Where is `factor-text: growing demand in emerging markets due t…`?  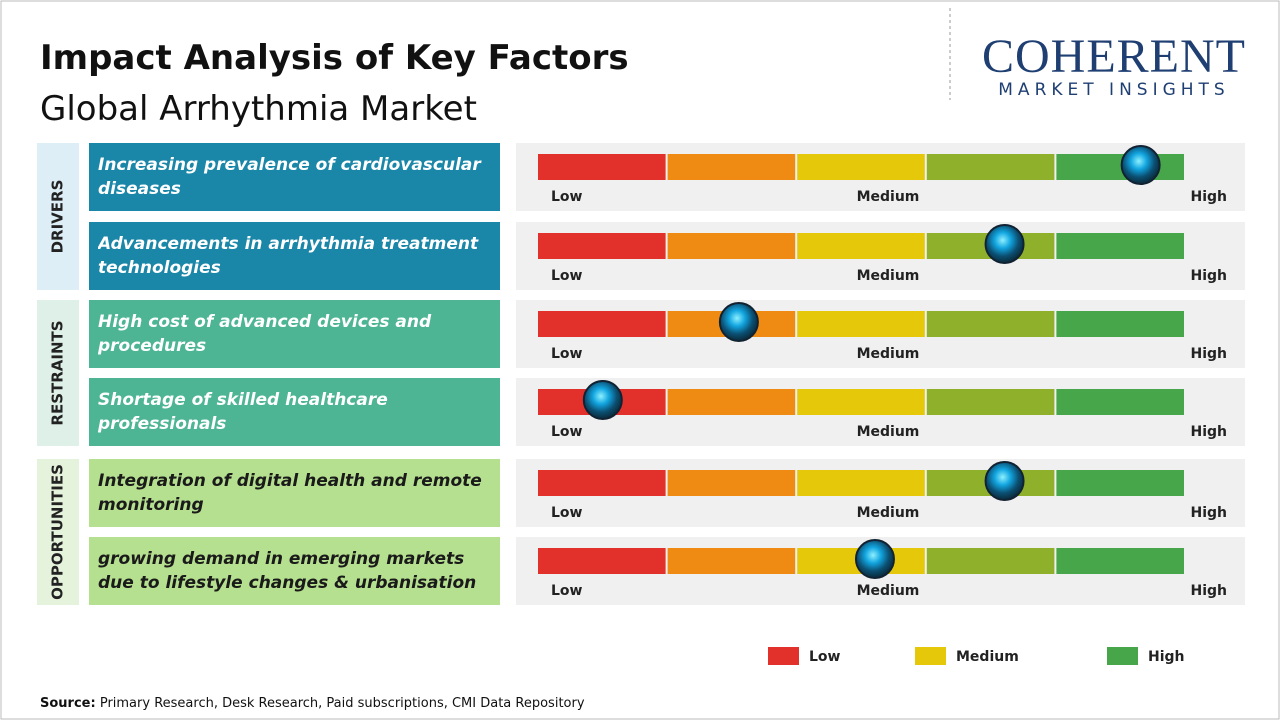 factor-text: growing demand in emerging markets due t… is located at coordinates (287, 571).